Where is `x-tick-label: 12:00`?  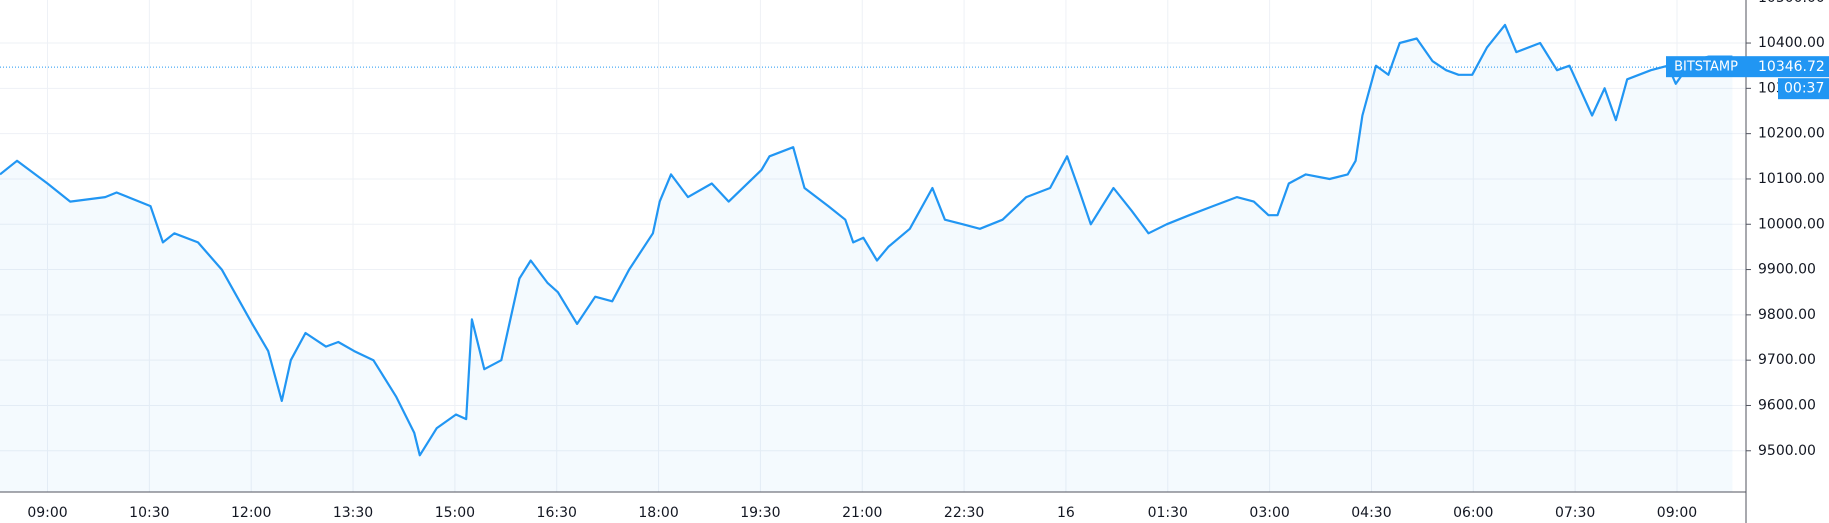 x-tick-label: 12:00 is located at coordinates (251, 513).